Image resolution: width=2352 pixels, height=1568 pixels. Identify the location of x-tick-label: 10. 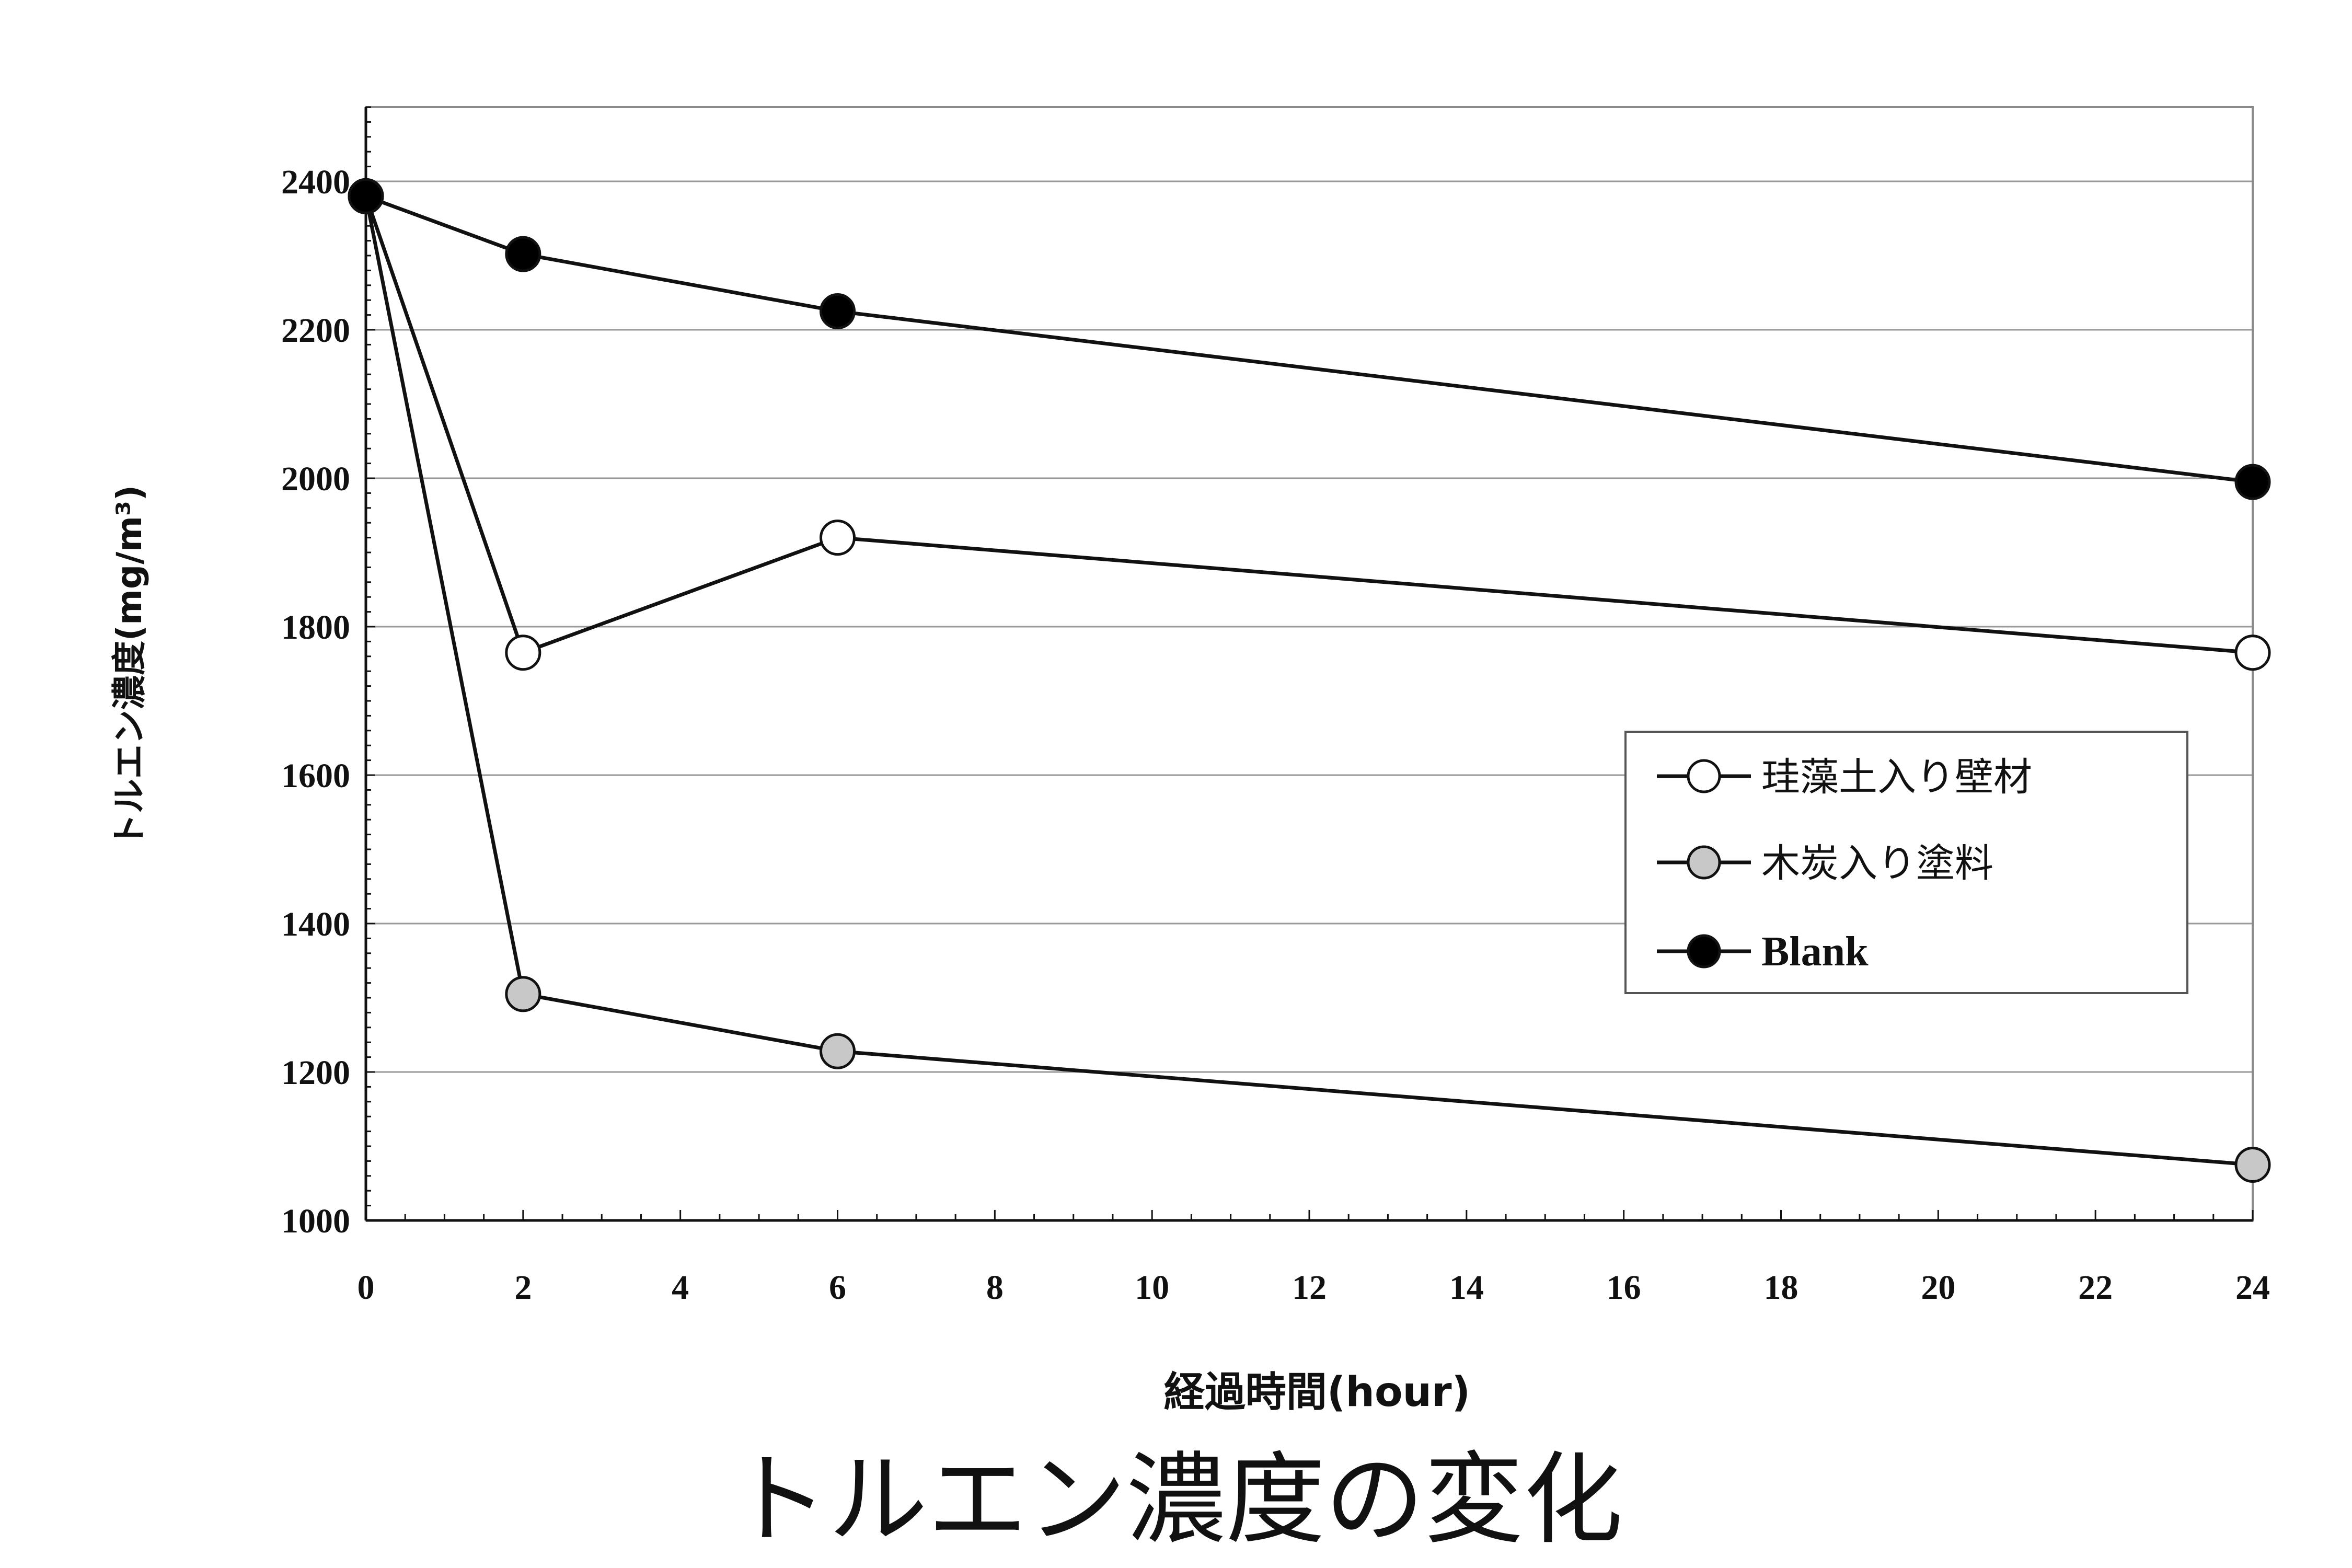
(1152, 1288).